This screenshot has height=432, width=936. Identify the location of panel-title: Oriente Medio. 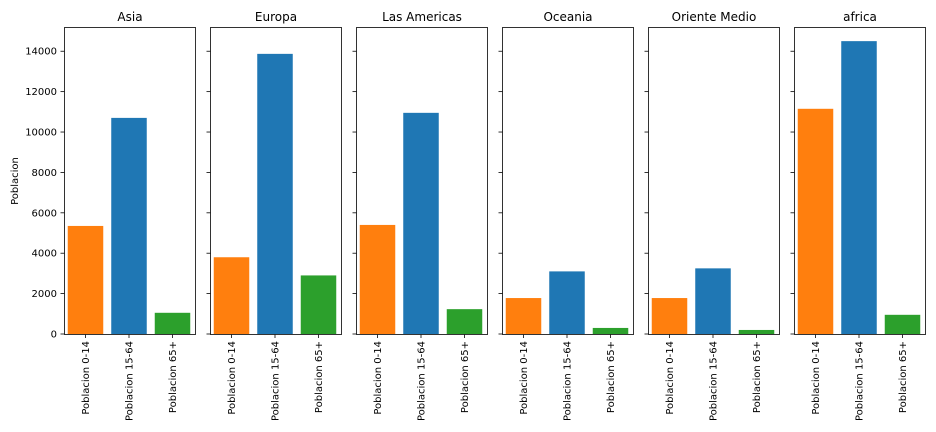
(714, 17).